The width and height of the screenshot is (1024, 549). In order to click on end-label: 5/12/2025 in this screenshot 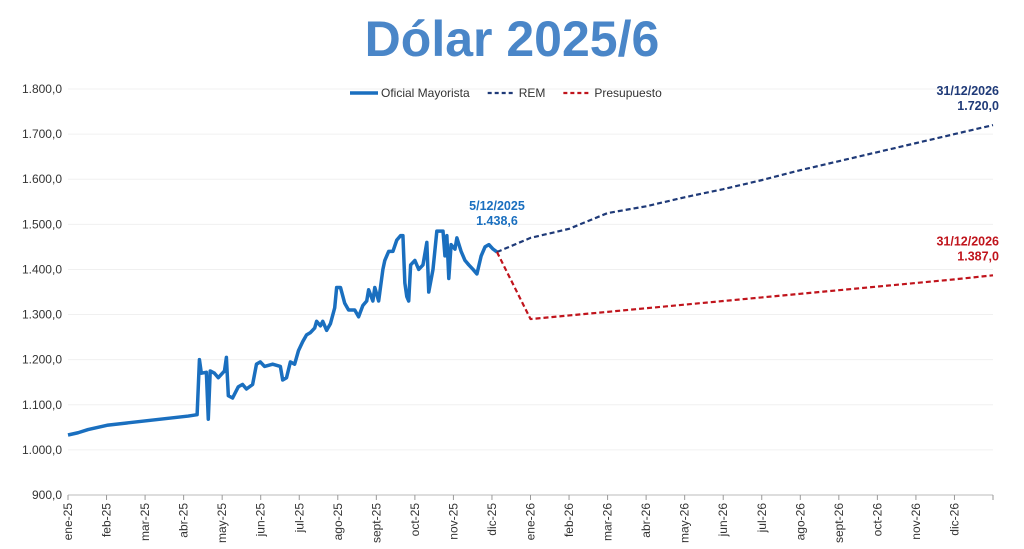, I will do `click(497, 206)`.